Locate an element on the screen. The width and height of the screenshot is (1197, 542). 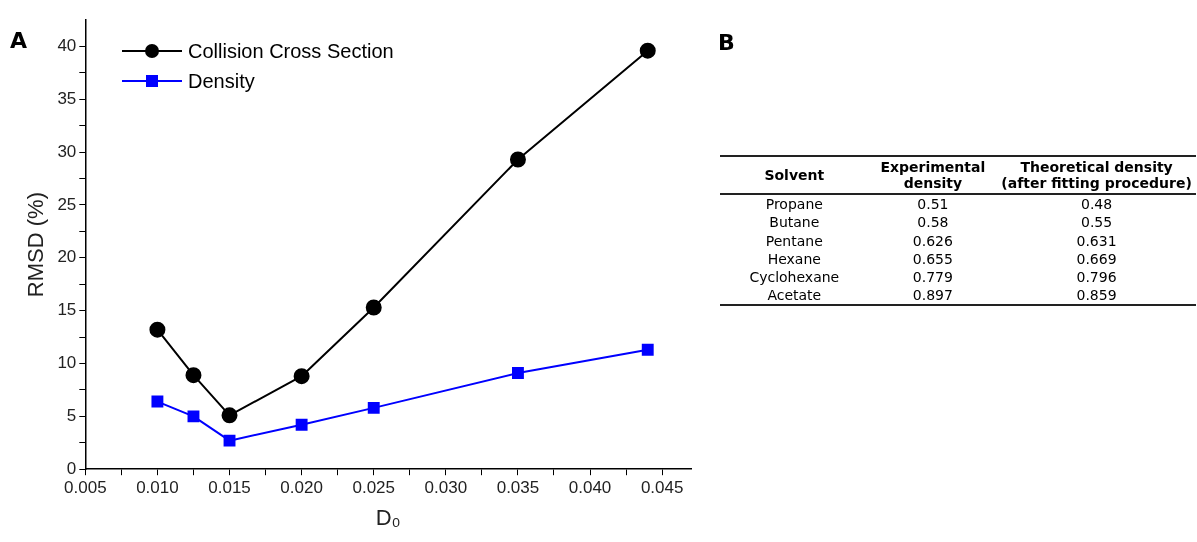
x-tick-label: 0.040 is located at coordinates (590, 488).